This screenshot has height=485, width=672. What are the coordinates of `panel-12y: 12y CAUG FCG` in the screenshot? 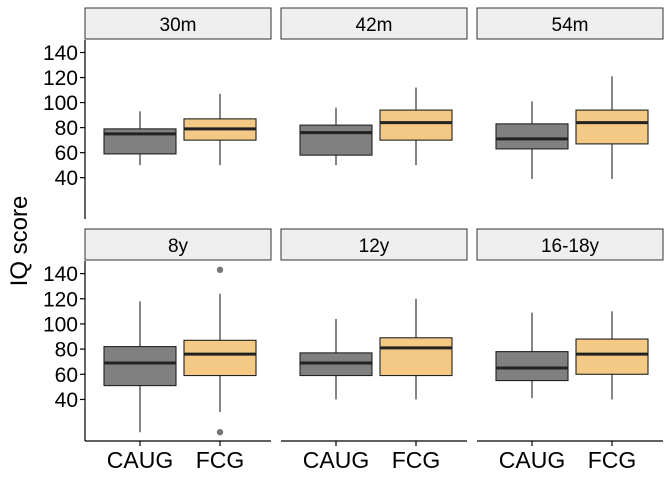 It's located at (374, 350).